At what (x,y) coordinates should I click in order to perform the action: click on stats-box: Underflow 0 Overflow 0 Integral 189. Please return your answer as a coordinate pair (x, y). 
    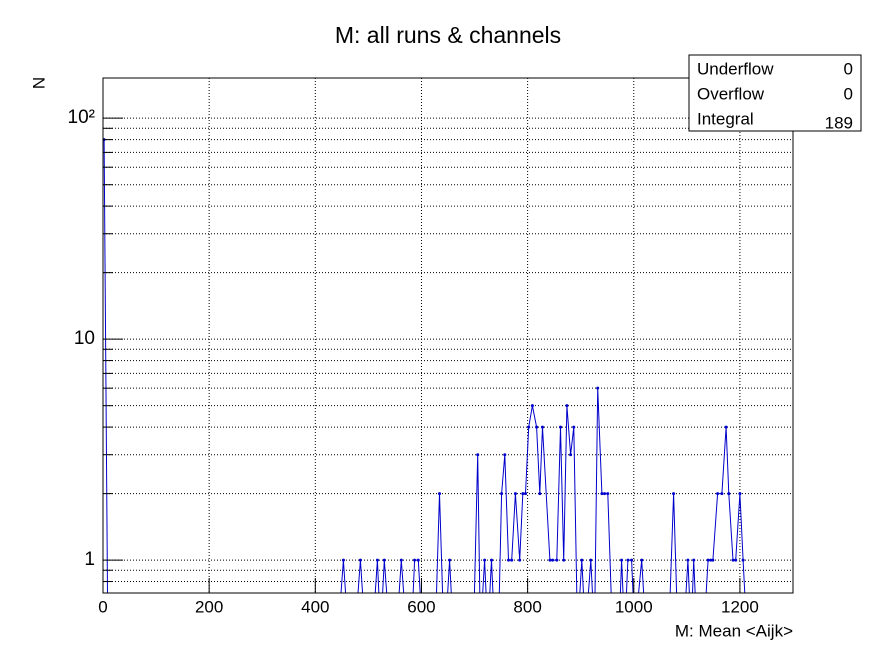
    Looking at the image, I should click on (775, 93).